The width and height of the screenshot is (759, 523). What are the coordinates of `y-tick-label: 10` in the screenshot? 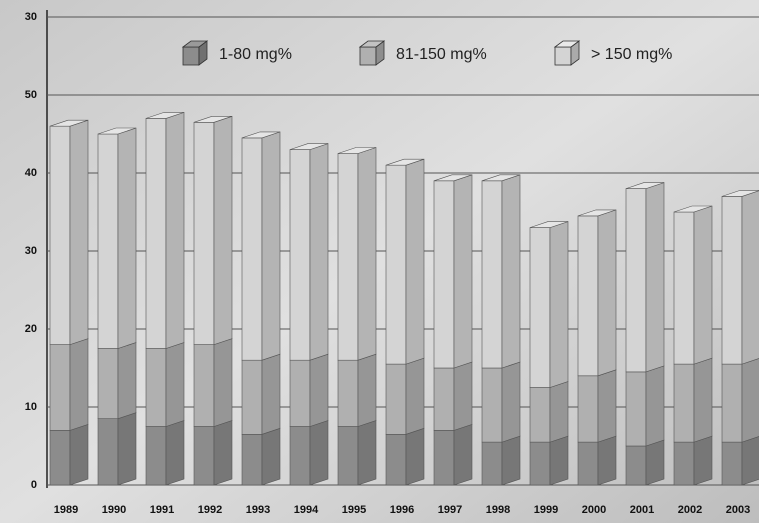 It's located at (31, 407).